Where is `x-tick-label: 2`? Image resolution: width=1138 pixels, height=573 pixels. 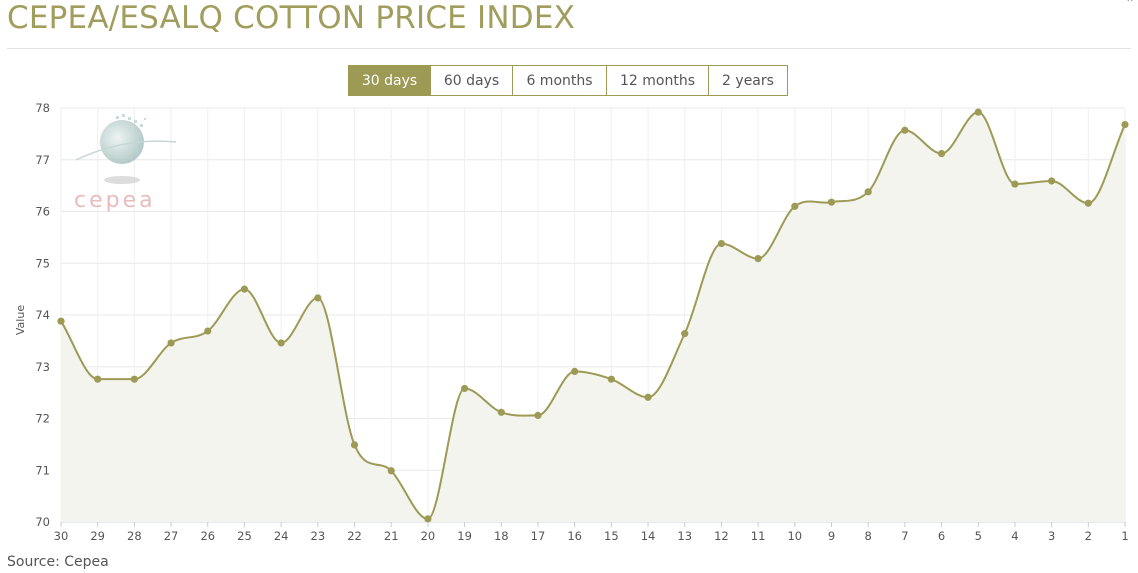 x-tick-label: 2 is located at coordinates (1088, 536).